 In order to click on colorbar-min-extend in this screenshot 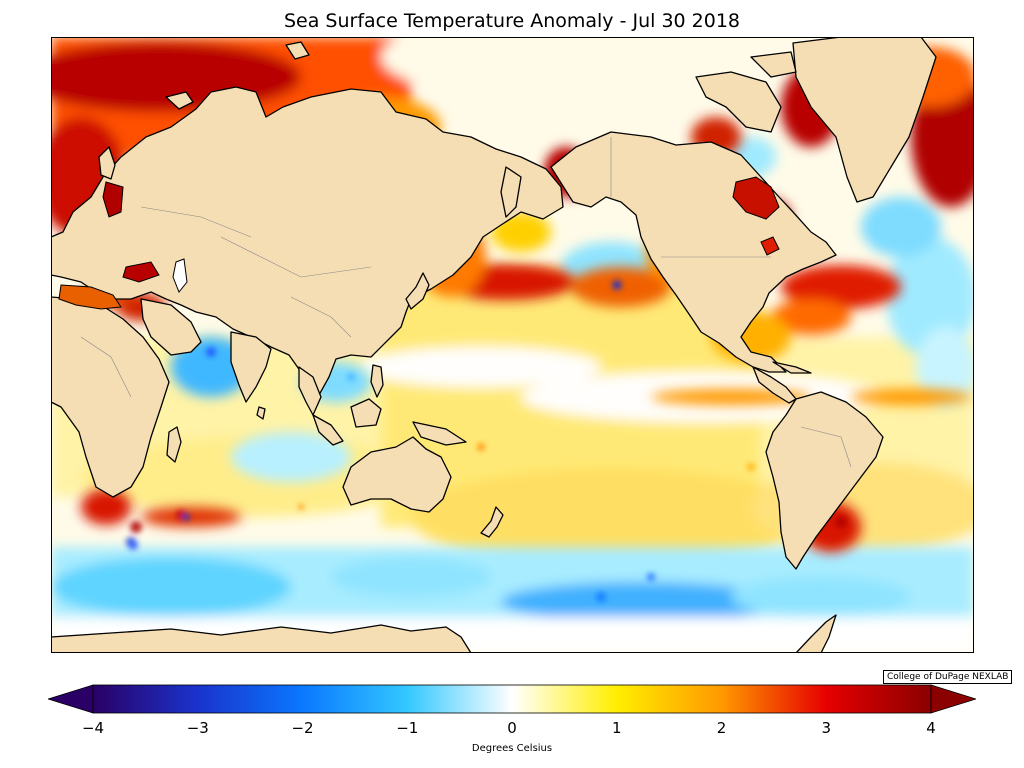, I will do `click(70, 699)`.